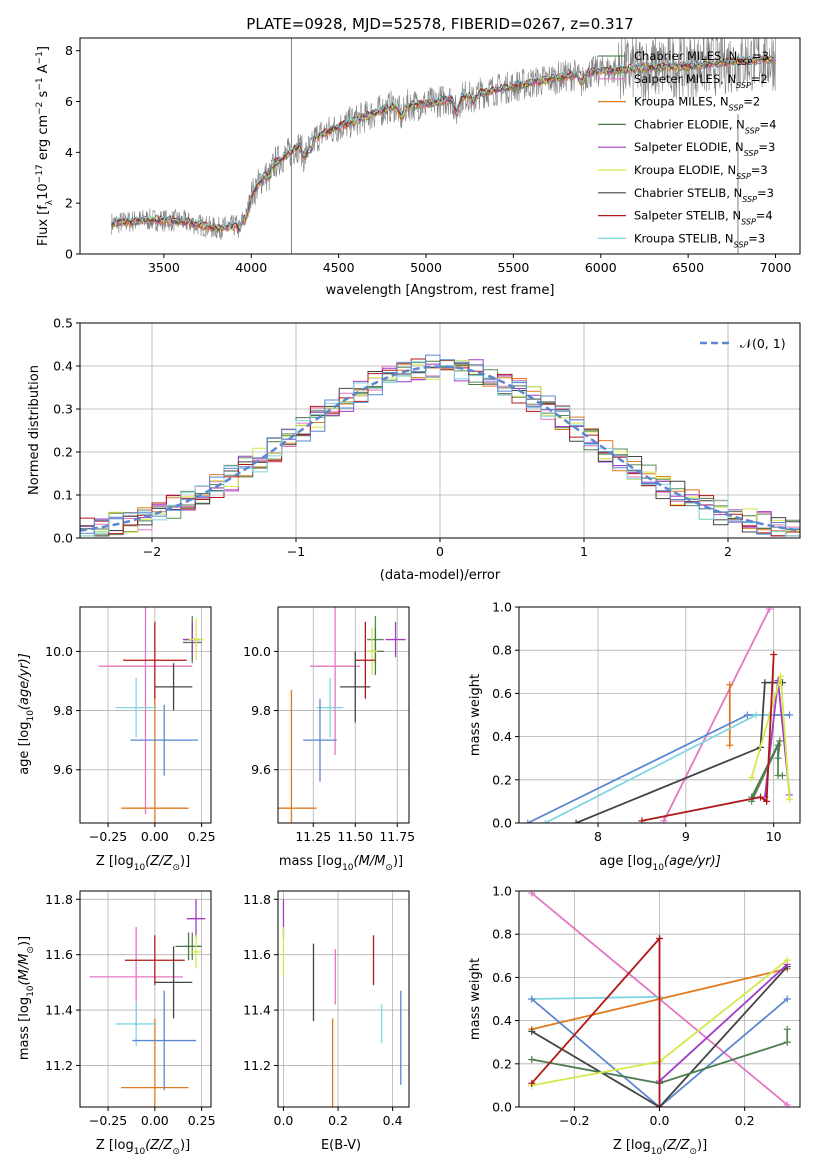 The height and width of the screenshot is (1174, 819). I want to click on ytick-label: 11.6, so click(257, 954).